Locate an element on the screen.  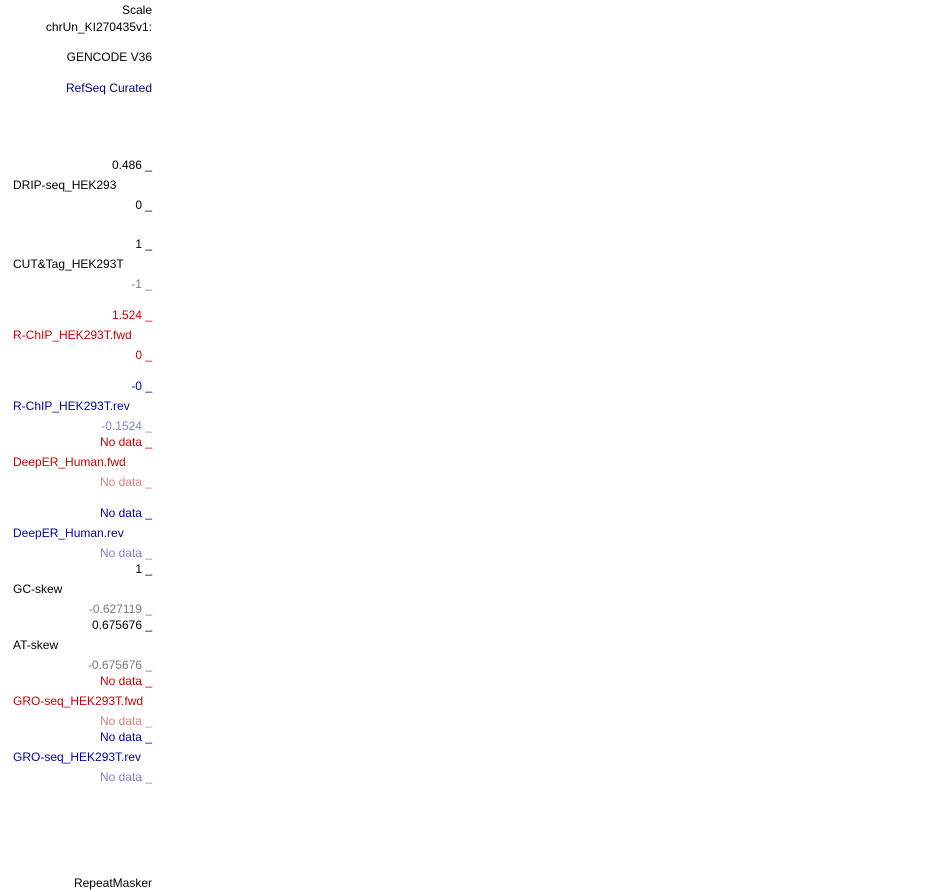
track-min-label: -1 _ is located at coordinates (141, 284).